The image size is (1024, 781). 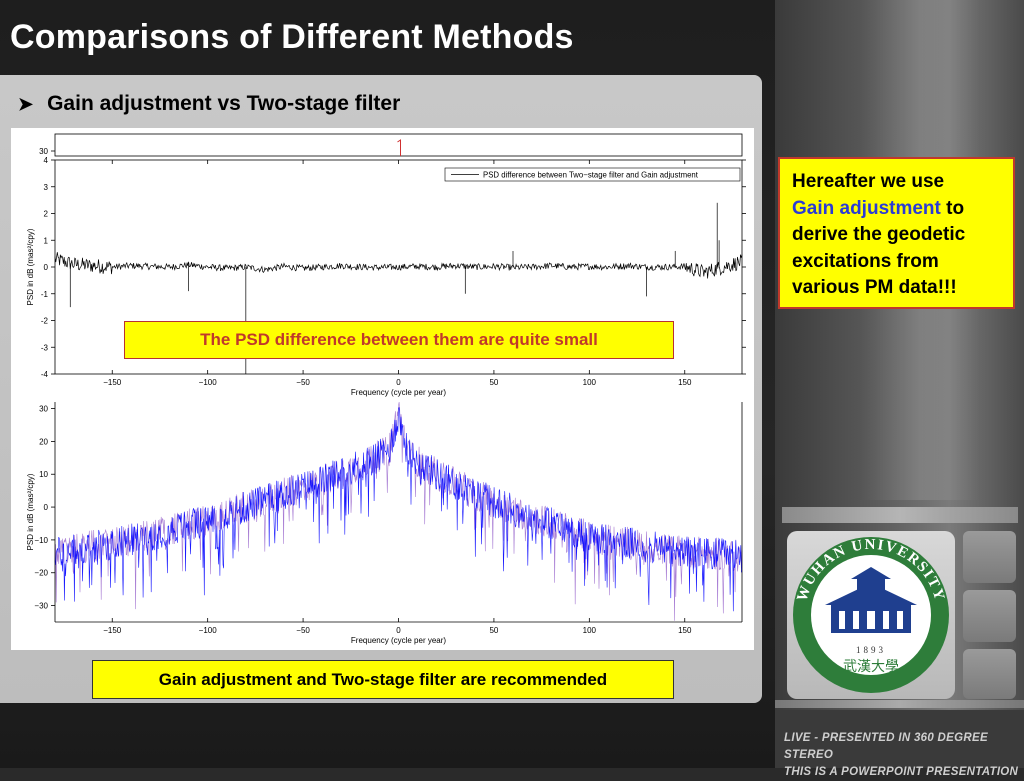 What do you see at coordinates (871, 650) in the screenshot?
I see `logo-year: 1893` at bounding box center [871, 650].